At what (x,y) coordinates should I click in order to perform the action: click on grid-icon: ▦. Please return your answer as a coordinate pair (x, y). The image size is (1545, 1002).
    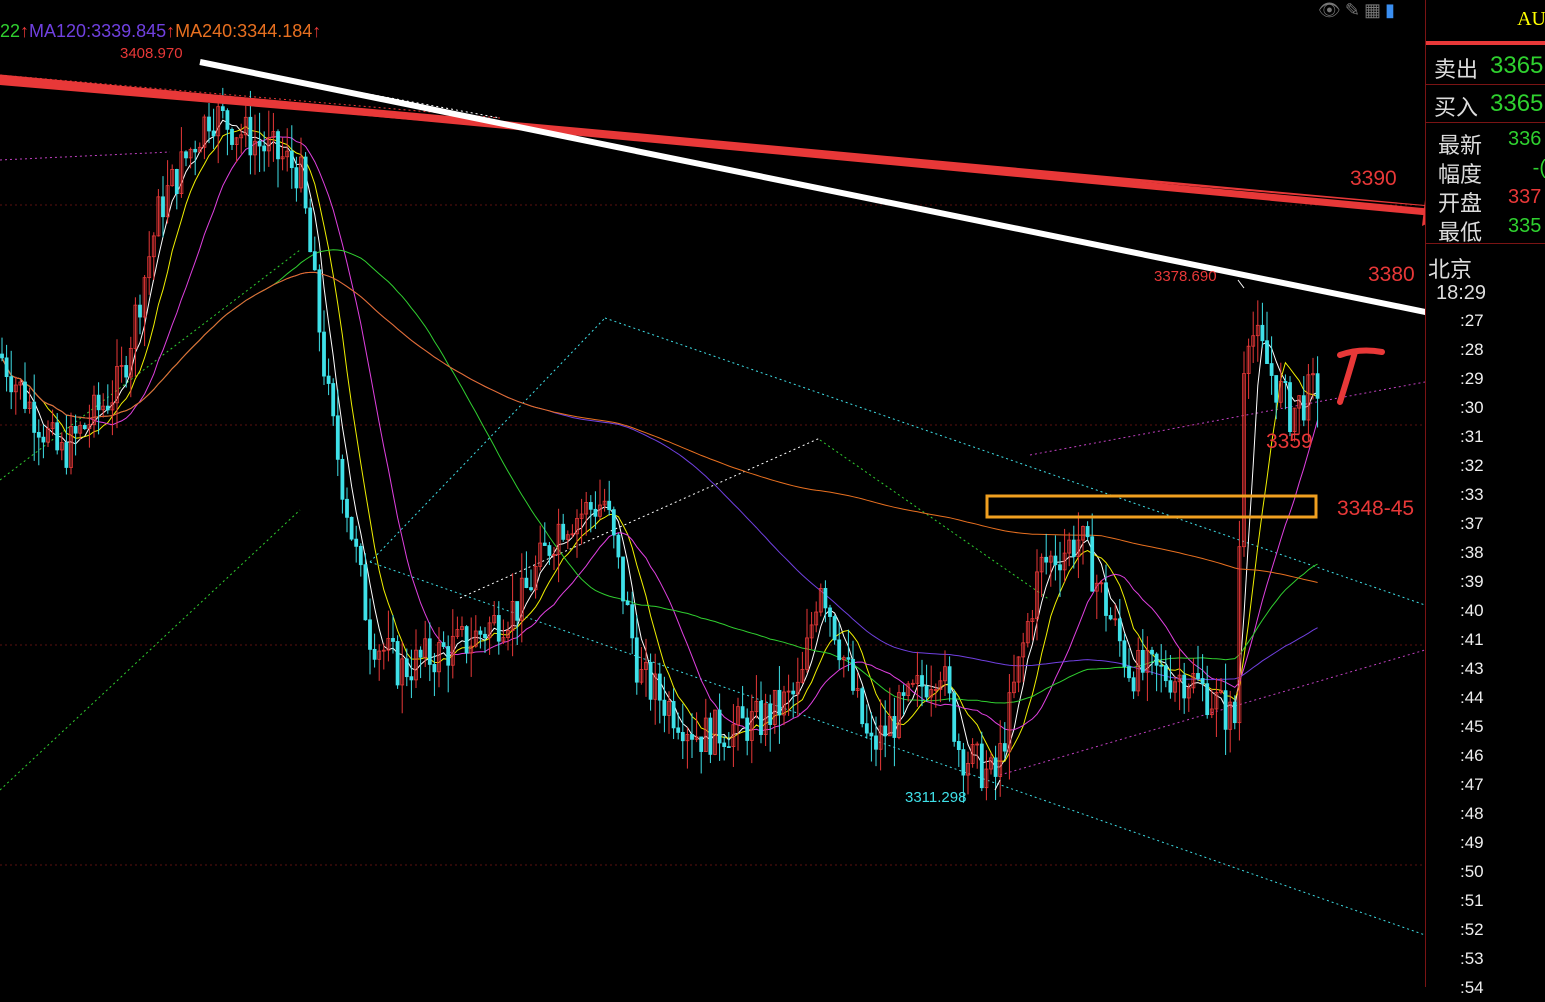
    Looking at the image, I should click on (1372, 10).